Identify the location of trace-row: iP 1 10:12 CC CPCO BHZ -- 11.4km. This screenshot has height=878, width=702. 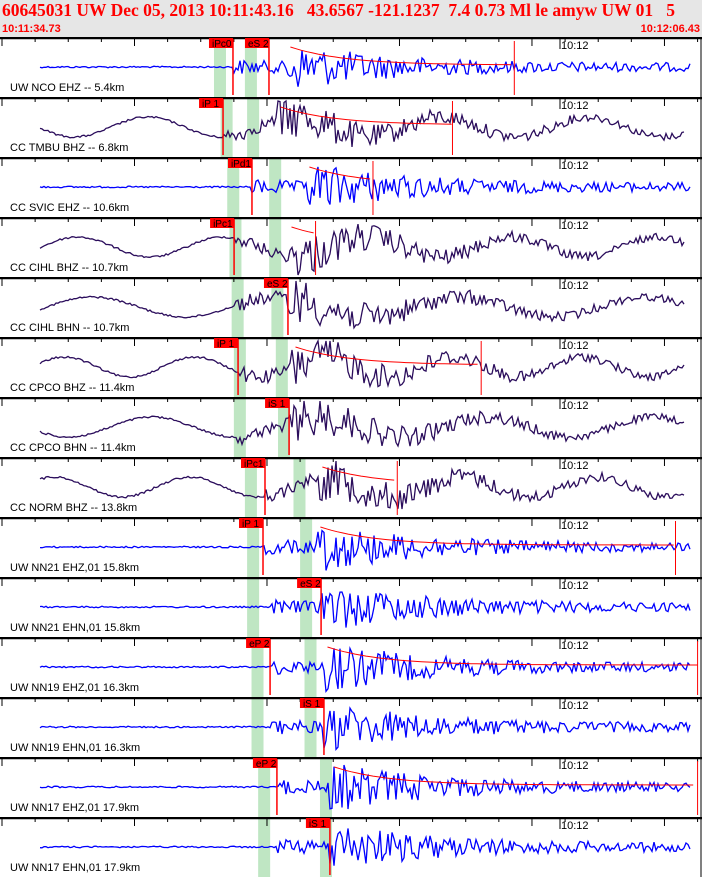
(351, 367).